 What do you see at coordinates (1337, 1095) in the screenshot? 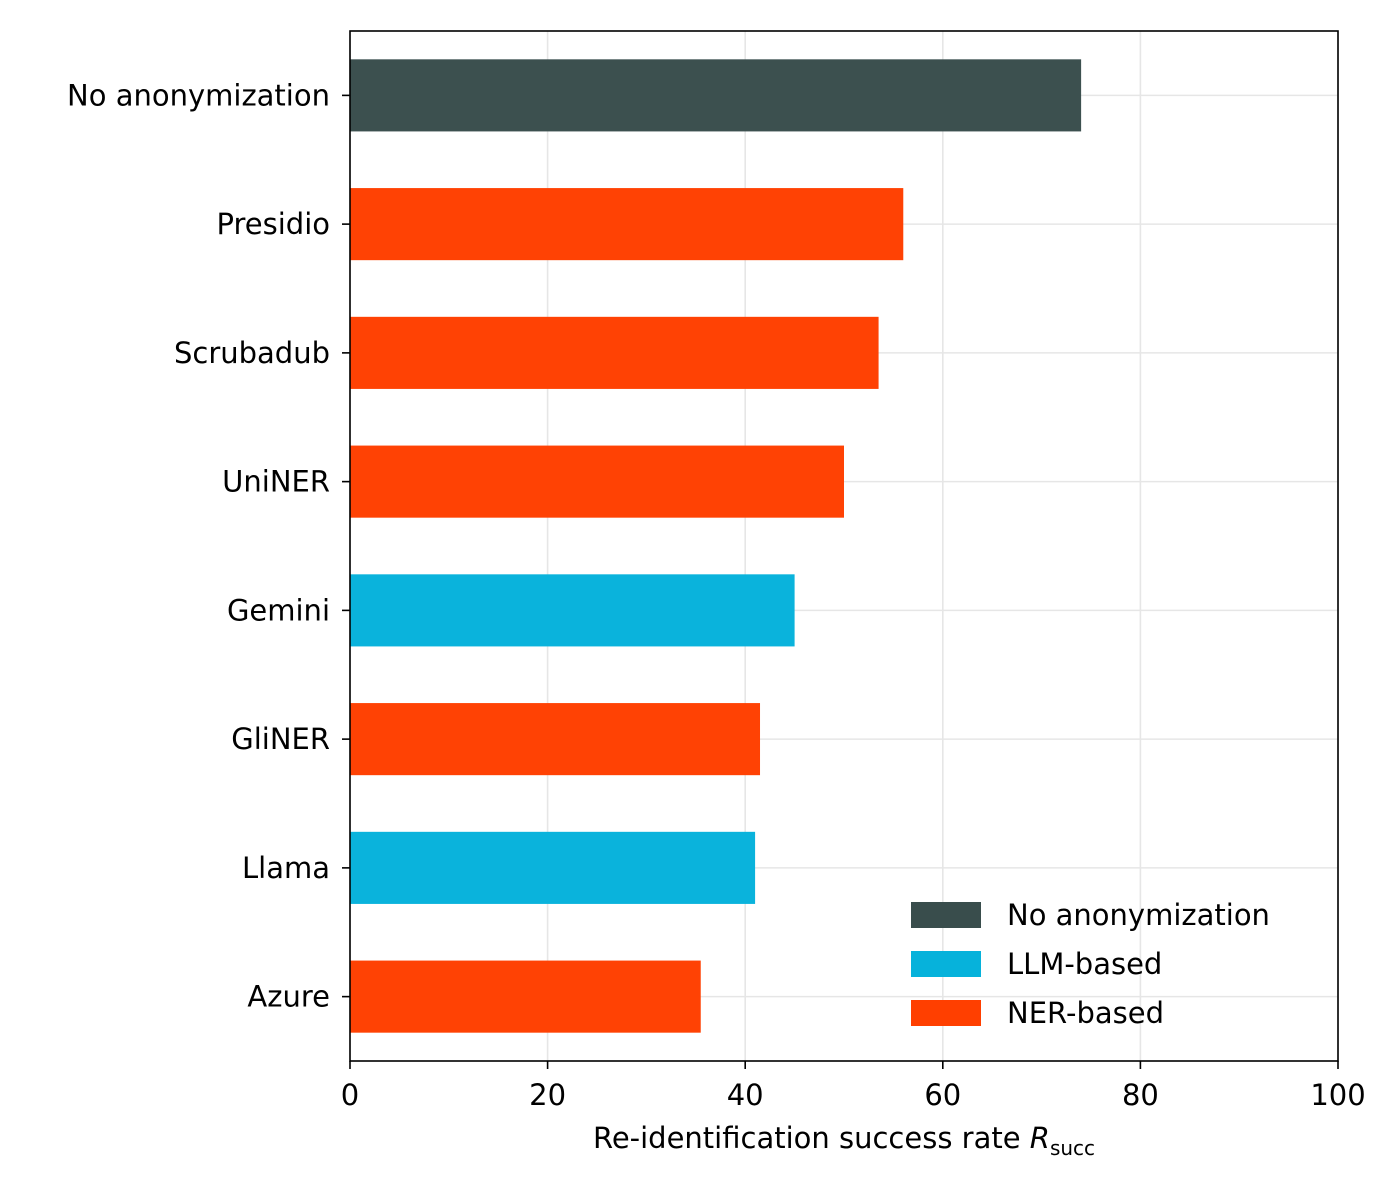
I see `x-tick-label: 100` at bounding box center [1337, 1095].